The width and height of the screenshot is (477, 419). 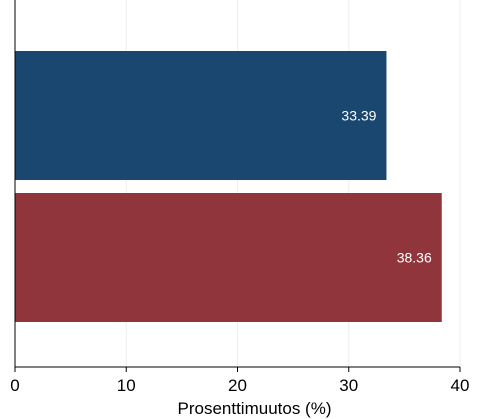 What do you see at coordinates (460, 385) in the screenshot?
I see `x-tick-label-40: 40` at bounding box center [460, 385].